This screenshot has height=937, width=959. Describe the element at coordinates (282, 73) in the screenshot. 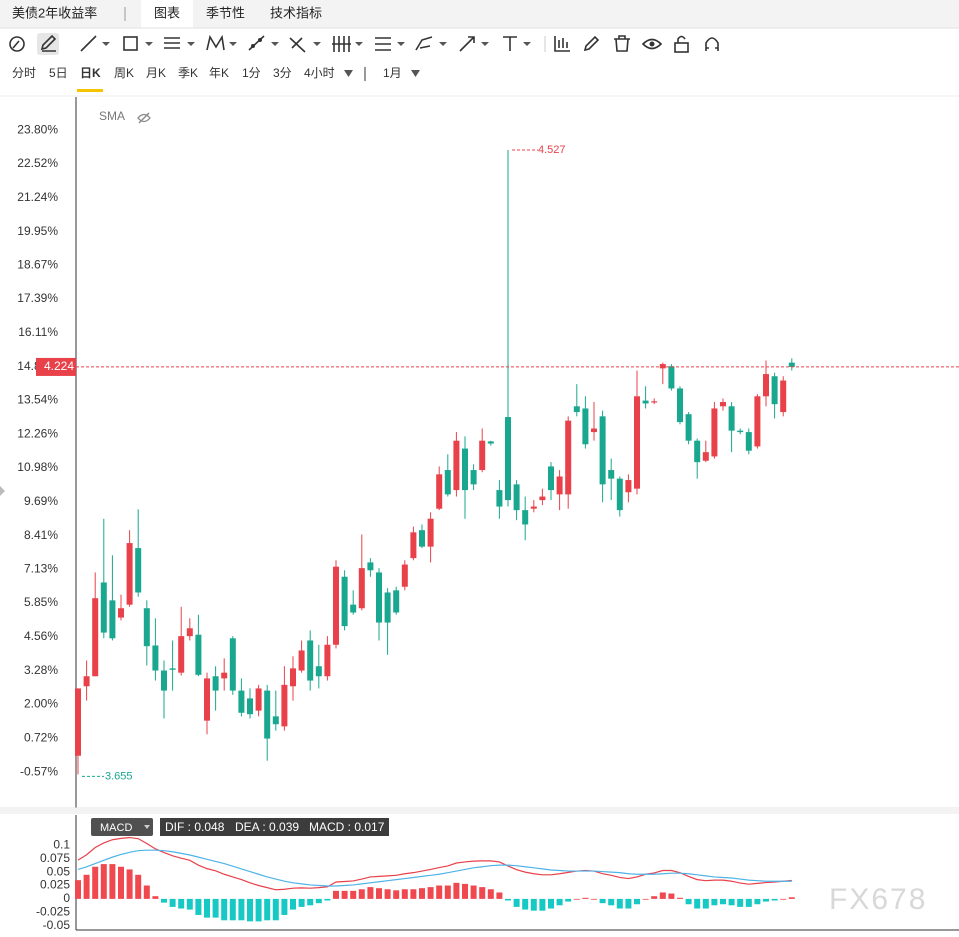

I see `period-option: 3分` at that location.